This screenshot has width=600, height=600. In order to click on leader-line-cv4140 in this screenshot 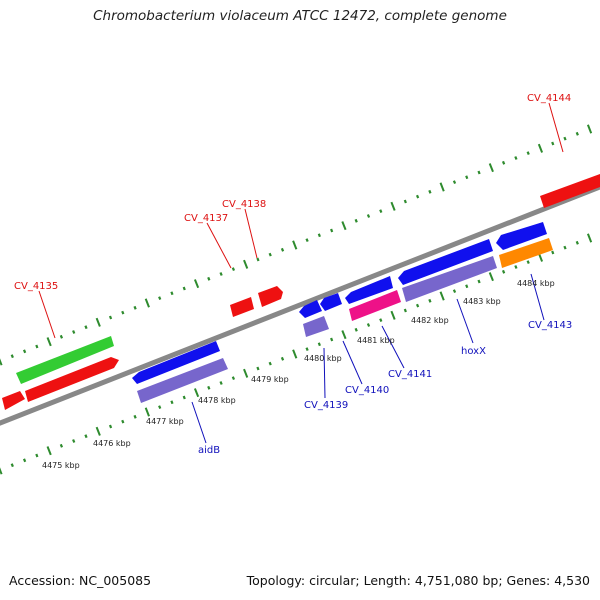, I will do `click(352, 362)`.